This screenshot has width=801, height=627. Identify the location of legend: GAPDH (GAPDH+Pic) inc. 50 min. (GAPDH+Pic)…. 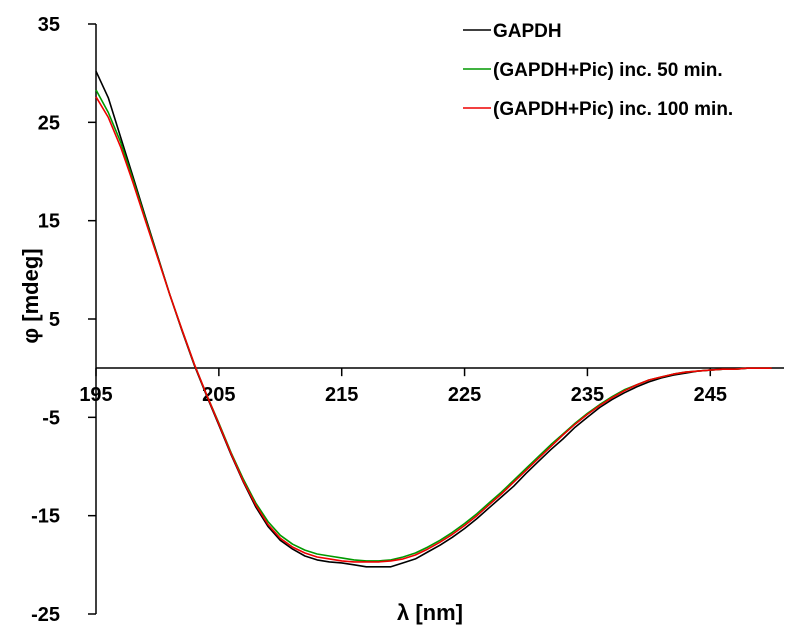
(598, 70).